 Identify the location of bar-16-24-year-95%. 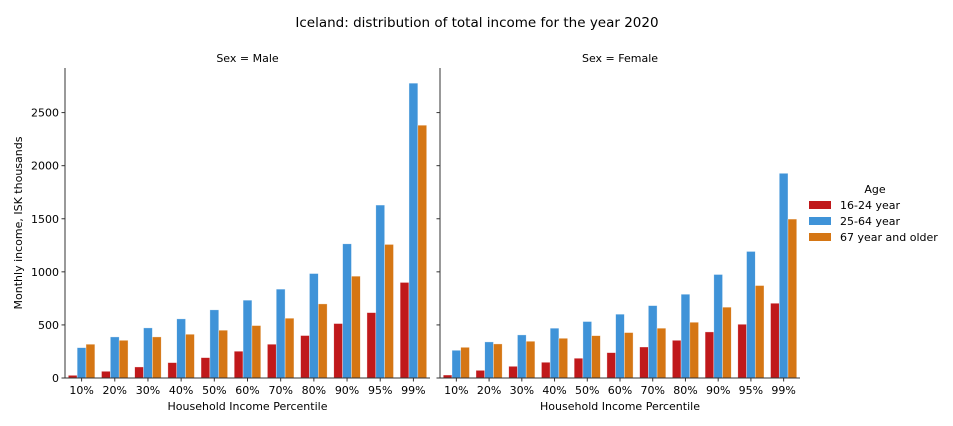
(742, 351).